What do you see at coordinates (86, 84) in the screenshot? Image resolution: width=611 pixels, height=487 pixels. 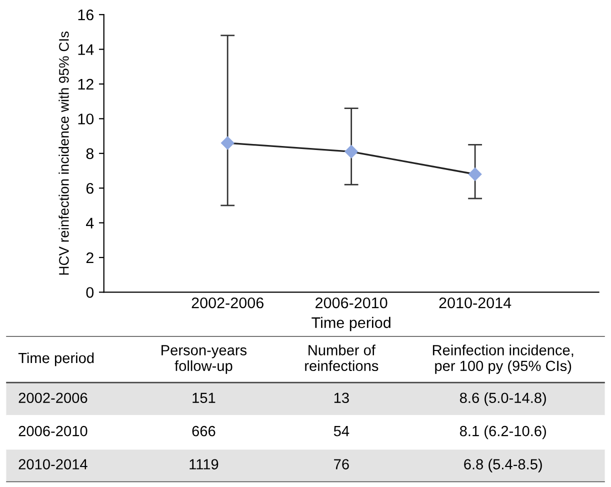 I see `y-tick-label: 12` at bounding box center [86, 84].